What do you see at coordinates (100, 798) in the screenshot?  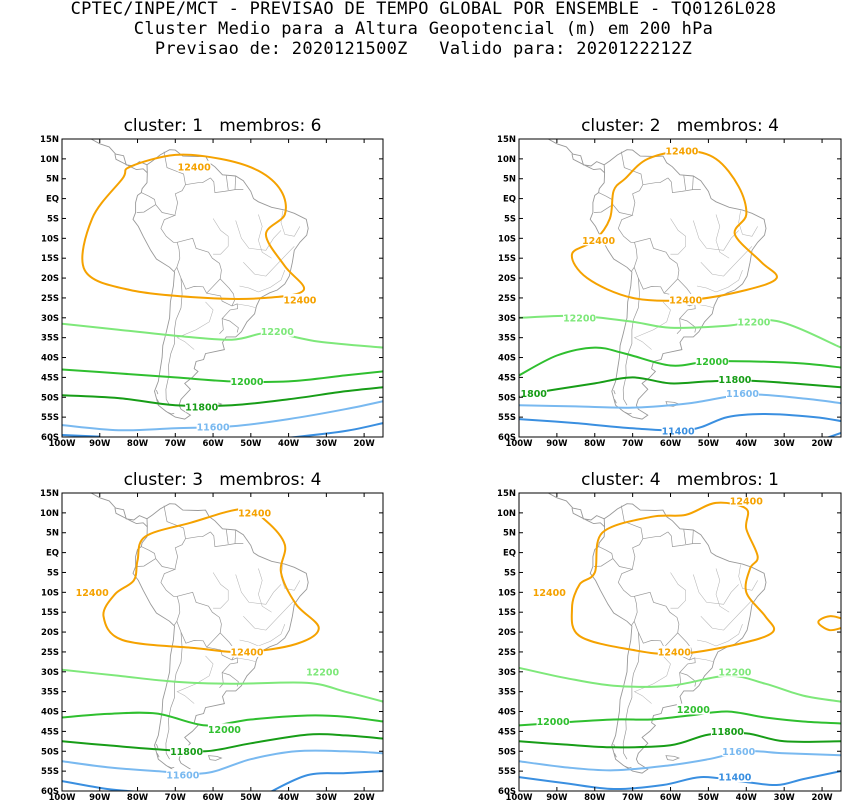 I see `lon-tick-label: 90W` at bounding box center [100, 798].